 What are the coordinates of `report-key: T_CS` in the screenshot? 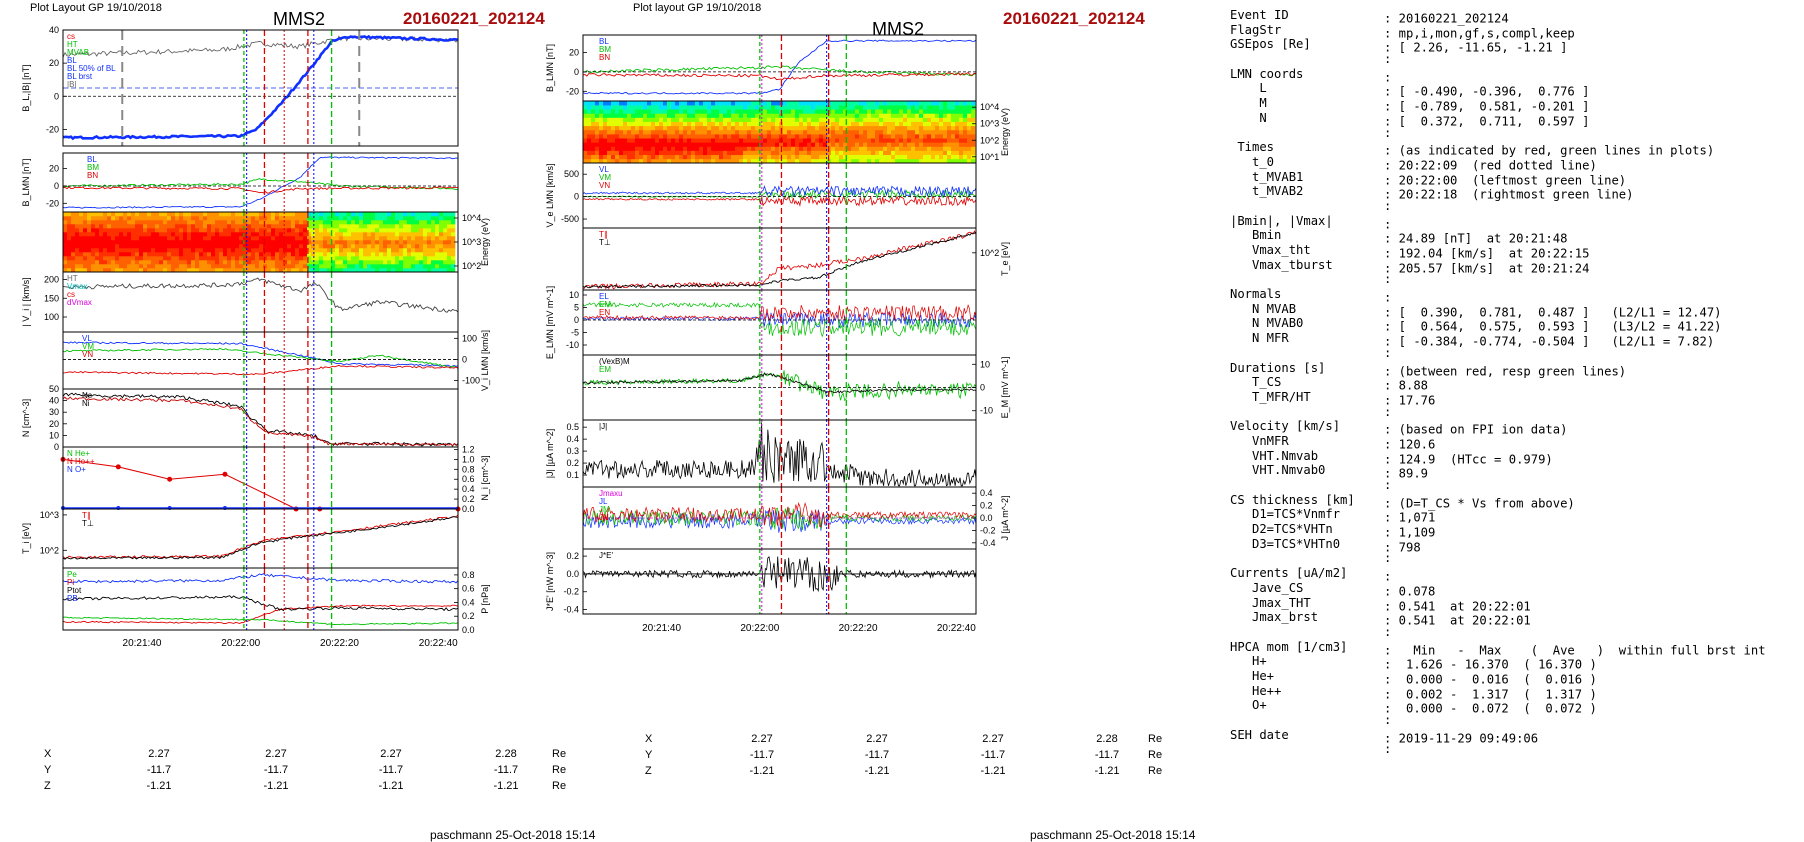 It's located at (1256, 382).